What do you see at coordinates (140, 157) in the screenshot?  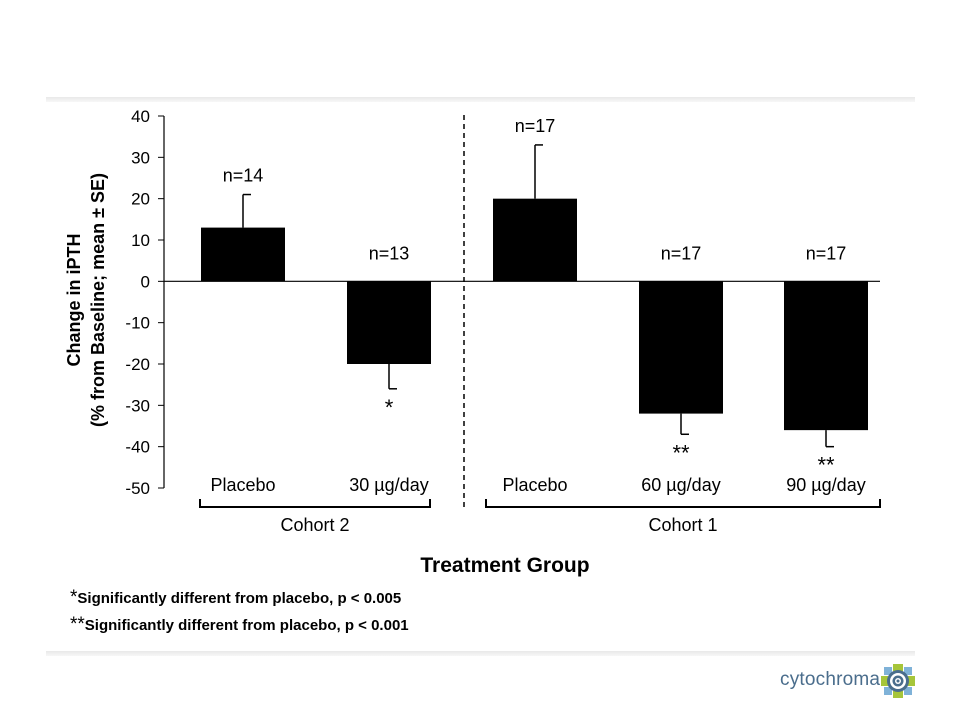 I see `y-tick-label: 30` at bounding box center [140, 157].